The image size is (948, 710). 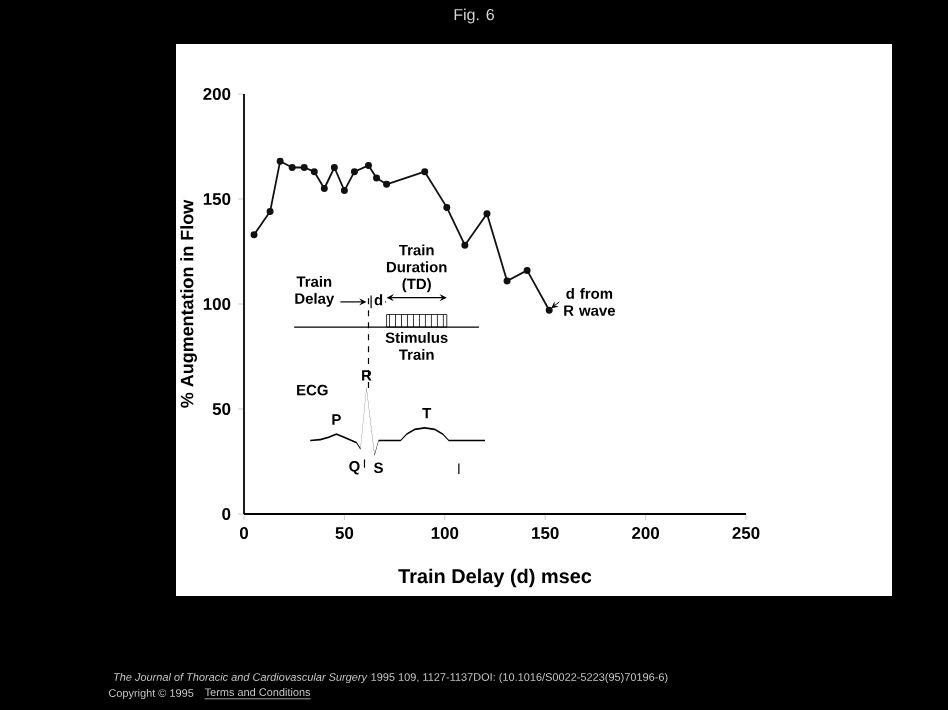 What do you see at coordinates (646, 533) in the screenshot?
I see `x-tick-label: 200` at bounding box center [646, 533].